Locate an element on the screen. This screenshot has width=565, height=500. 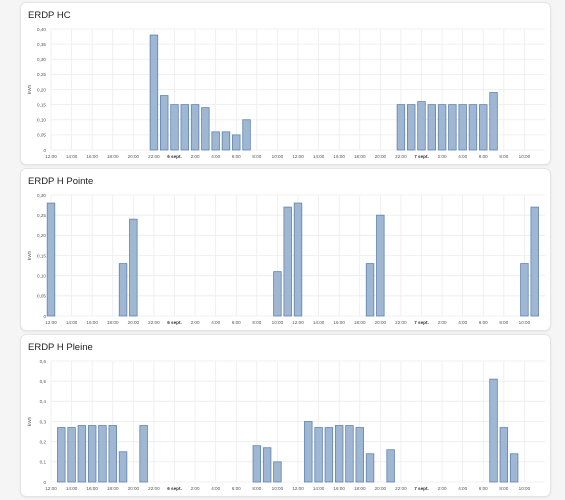
x-tick-label: 6 sept. is located at coordinates (174, 322).